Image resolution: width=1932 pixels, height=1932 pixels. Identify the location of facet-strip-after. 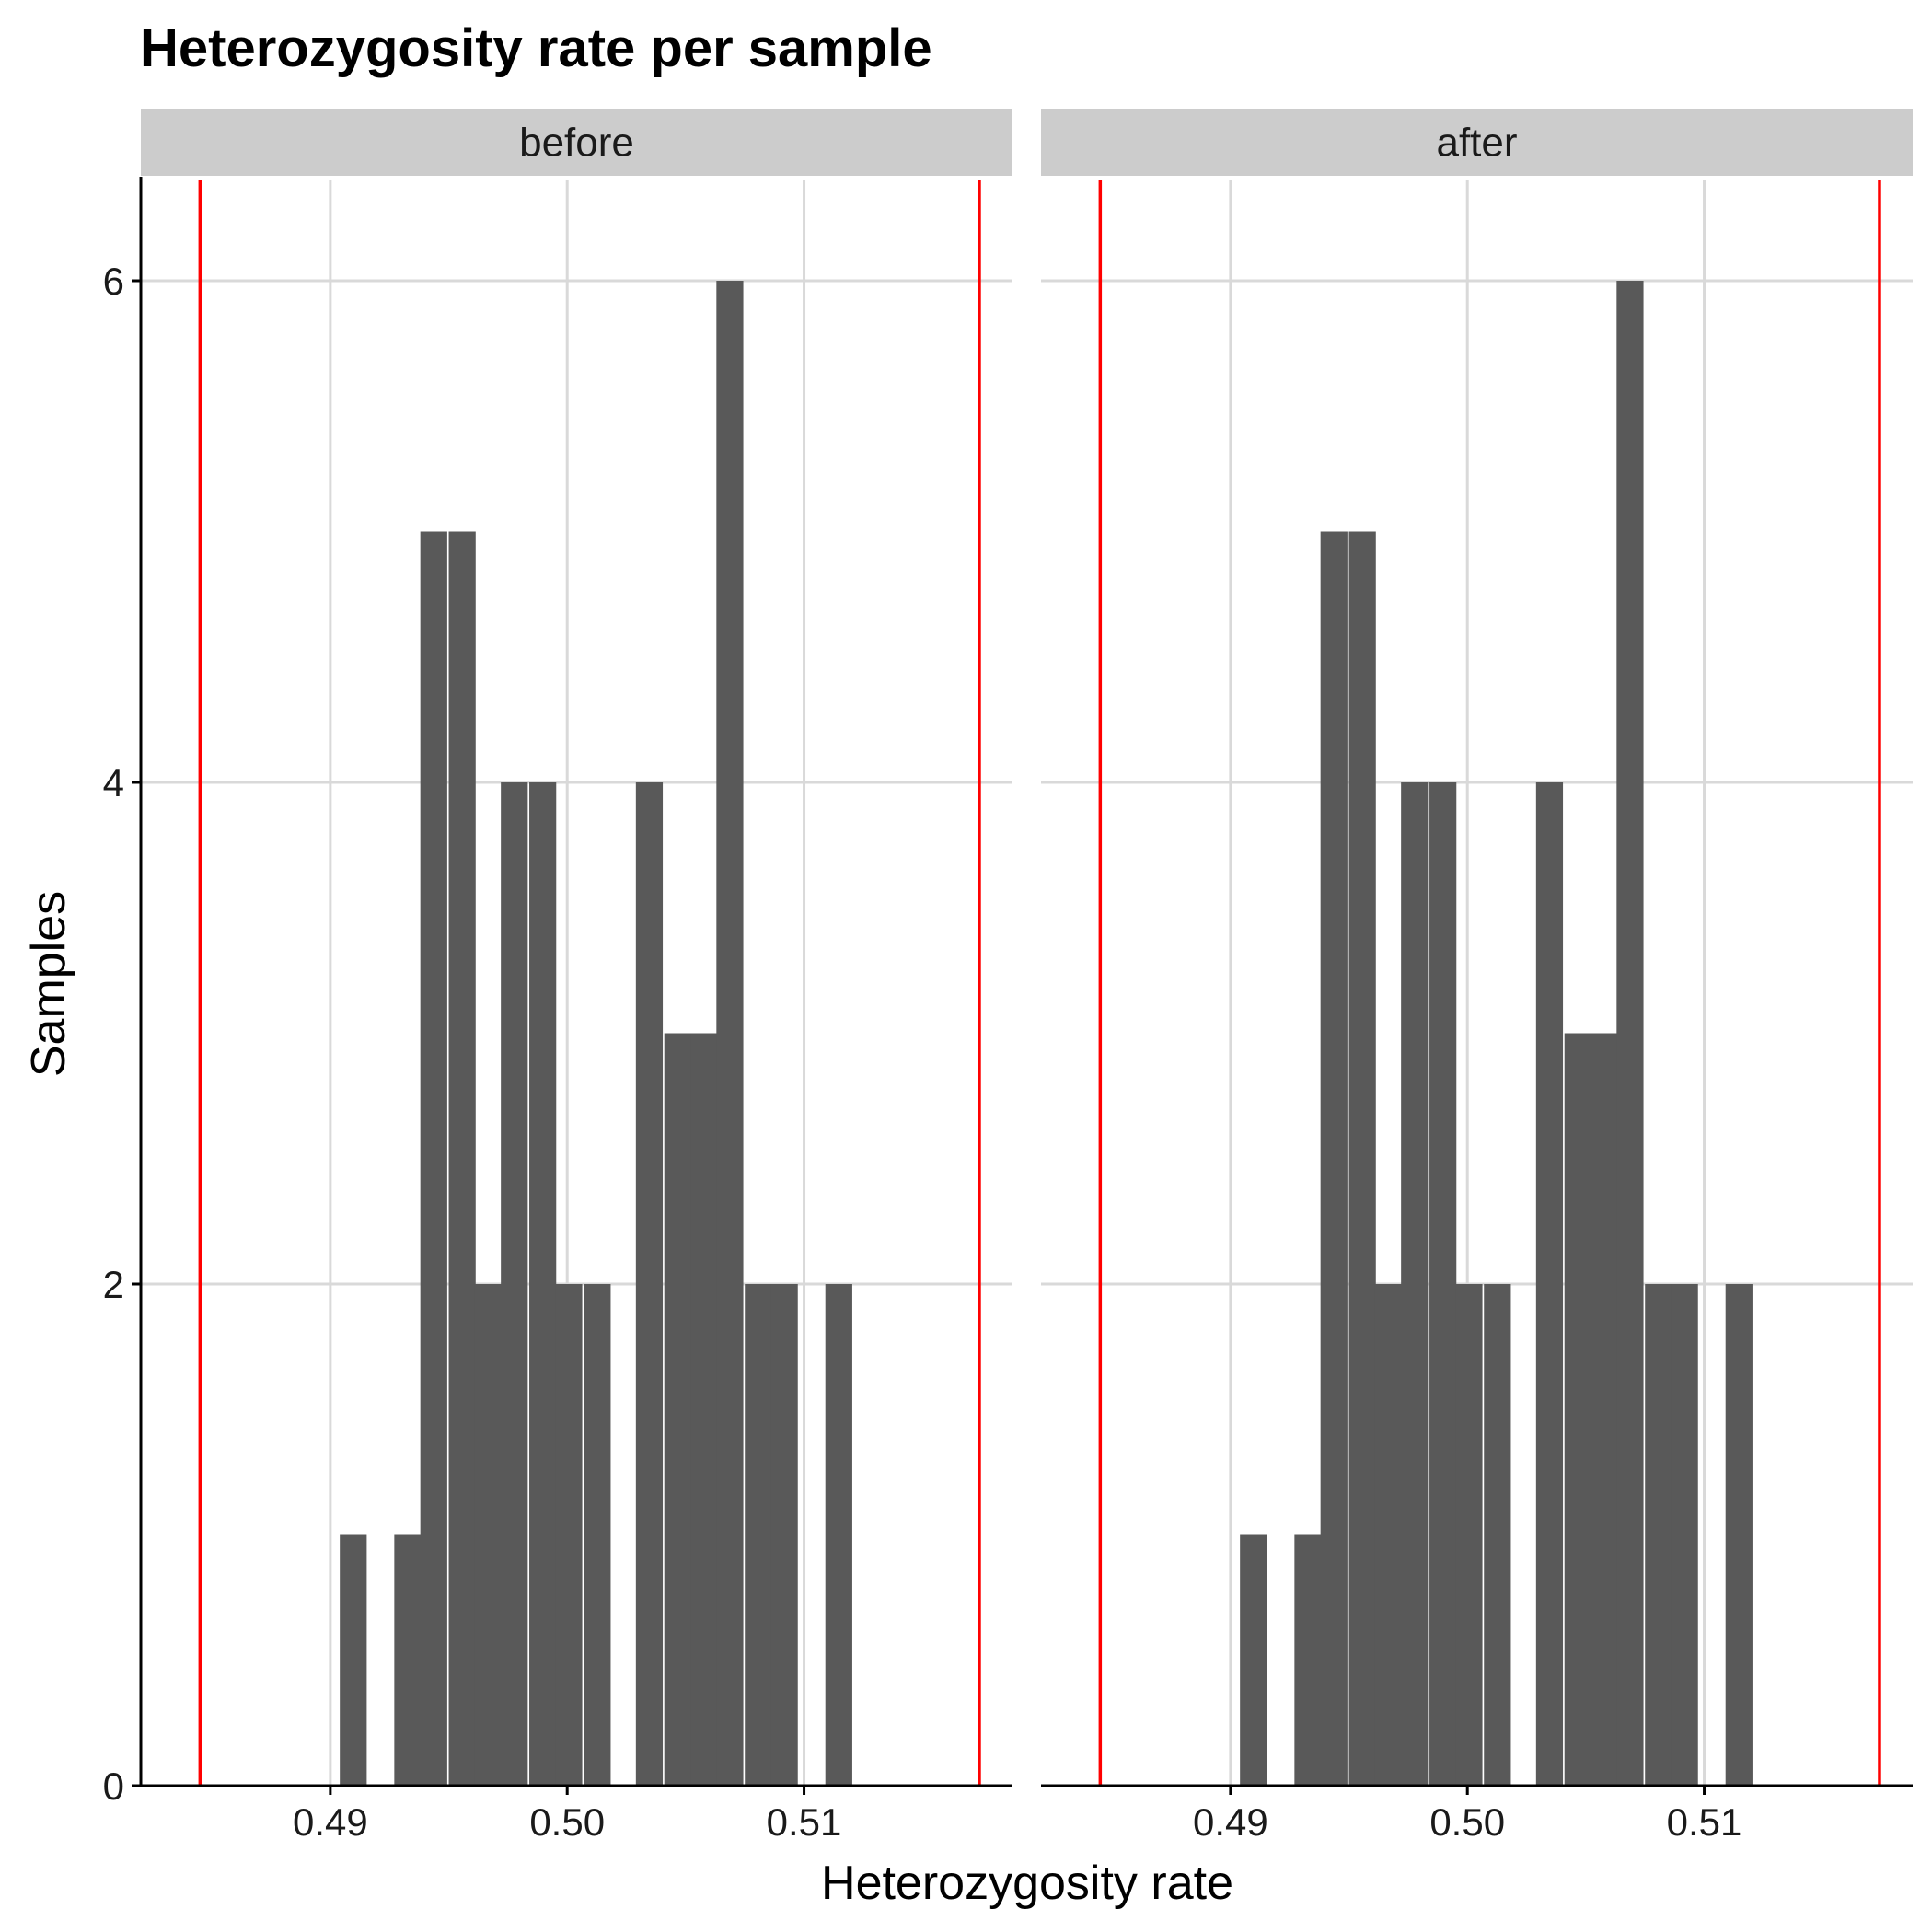
(1477, 142).